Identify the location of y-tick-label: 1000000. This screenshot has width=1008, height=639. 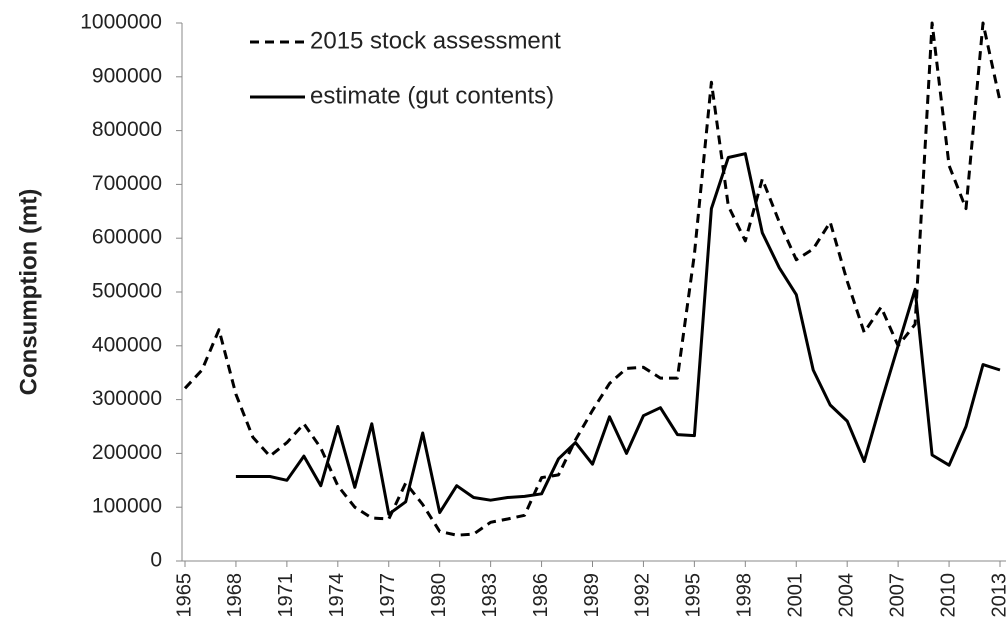
(121, 22).